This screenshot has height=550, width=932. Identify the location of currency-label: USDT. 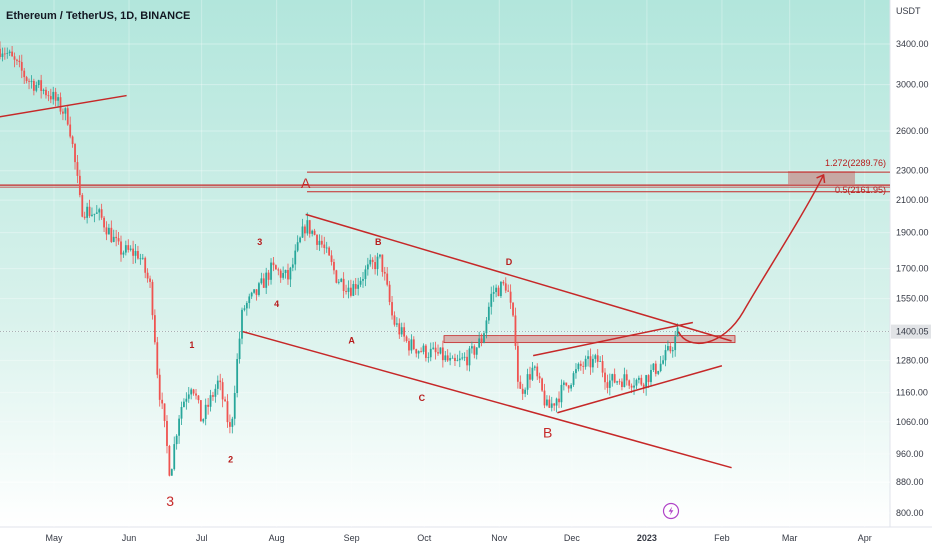
(908, 11).